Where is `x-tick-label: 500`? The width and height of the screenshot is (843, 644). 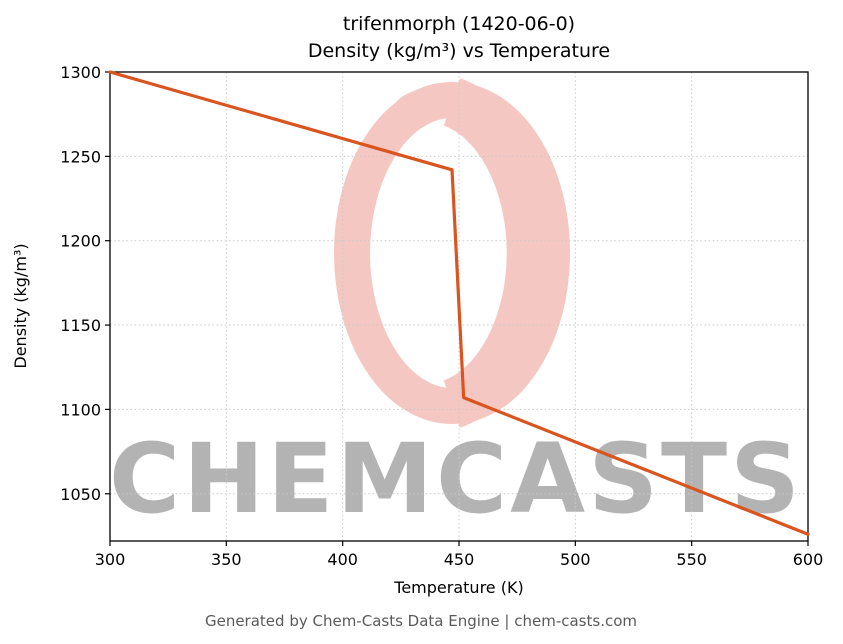 x-tick-label: 500 is located at coordinates (575, 559).